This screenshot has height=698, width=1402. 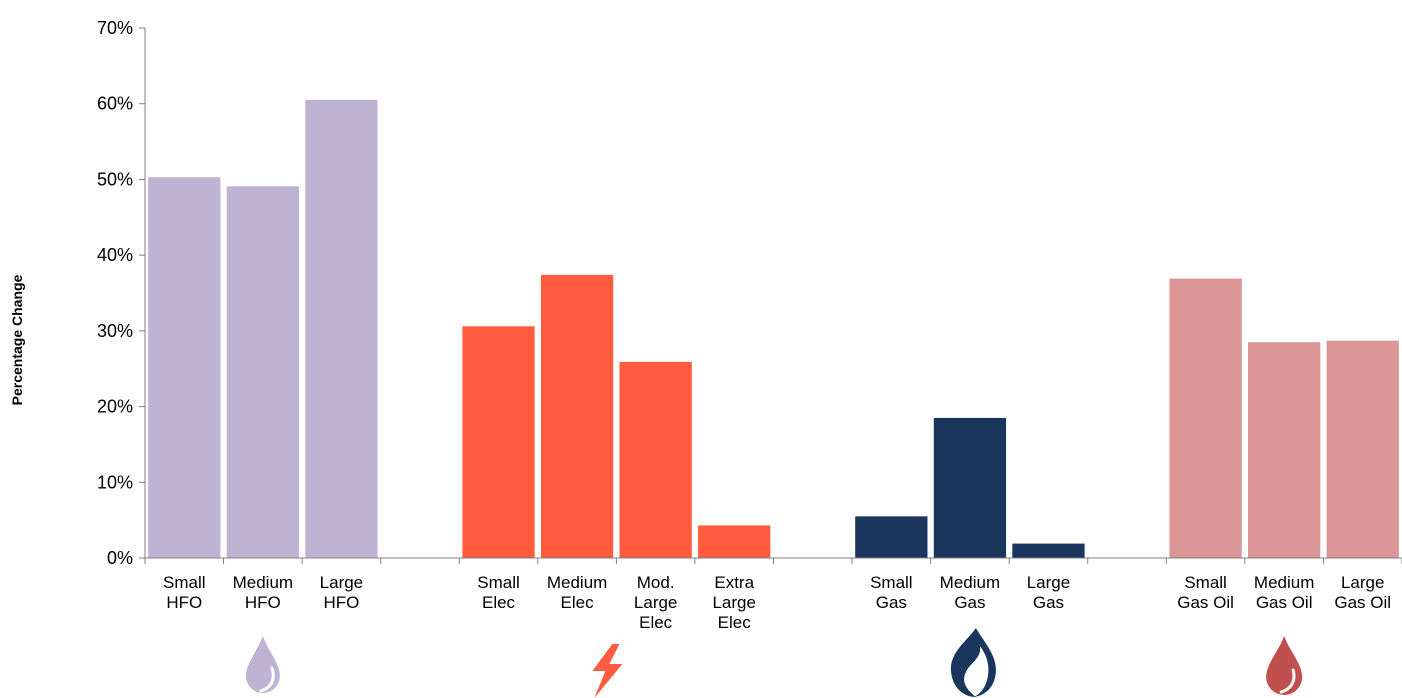 What do you see at coordinates (973, 662) in the screenshot?
I see `gas-flame-icon` at bounding box center [973, 662].